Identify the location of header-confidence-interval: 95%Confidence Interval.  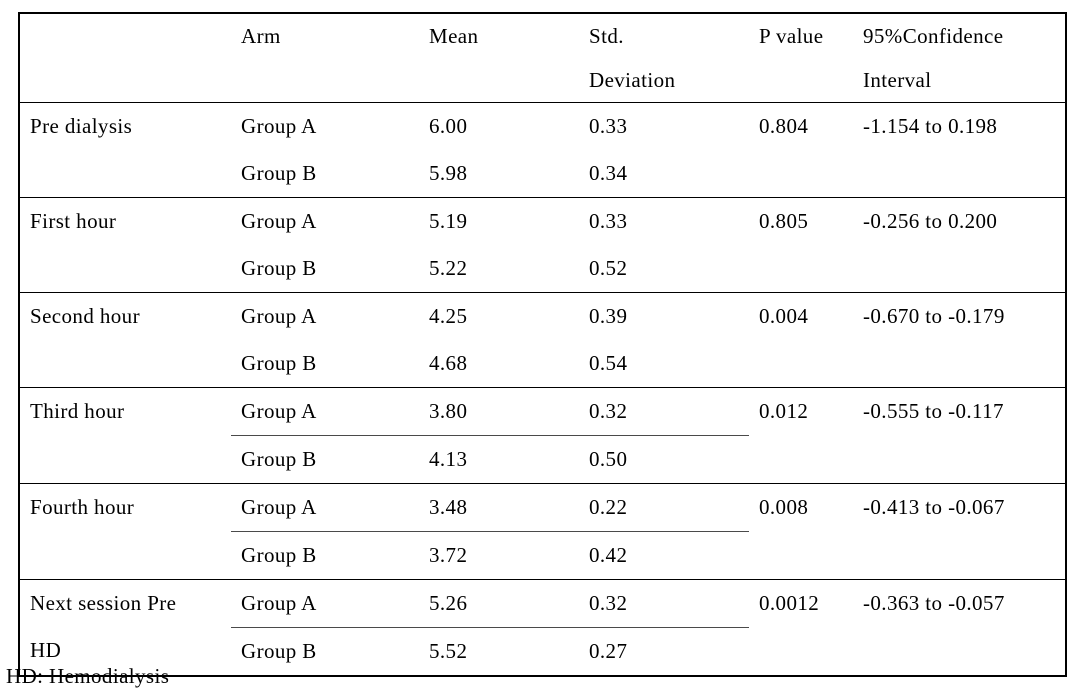
(959, 58).